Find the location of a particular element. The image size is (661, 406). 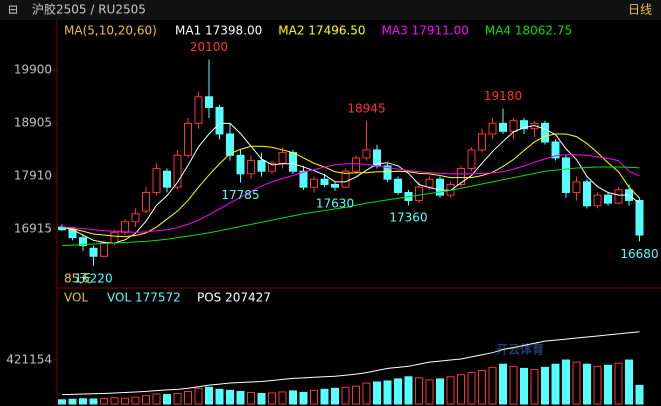

volume-title: VOL is located at coordinates (76, 298).